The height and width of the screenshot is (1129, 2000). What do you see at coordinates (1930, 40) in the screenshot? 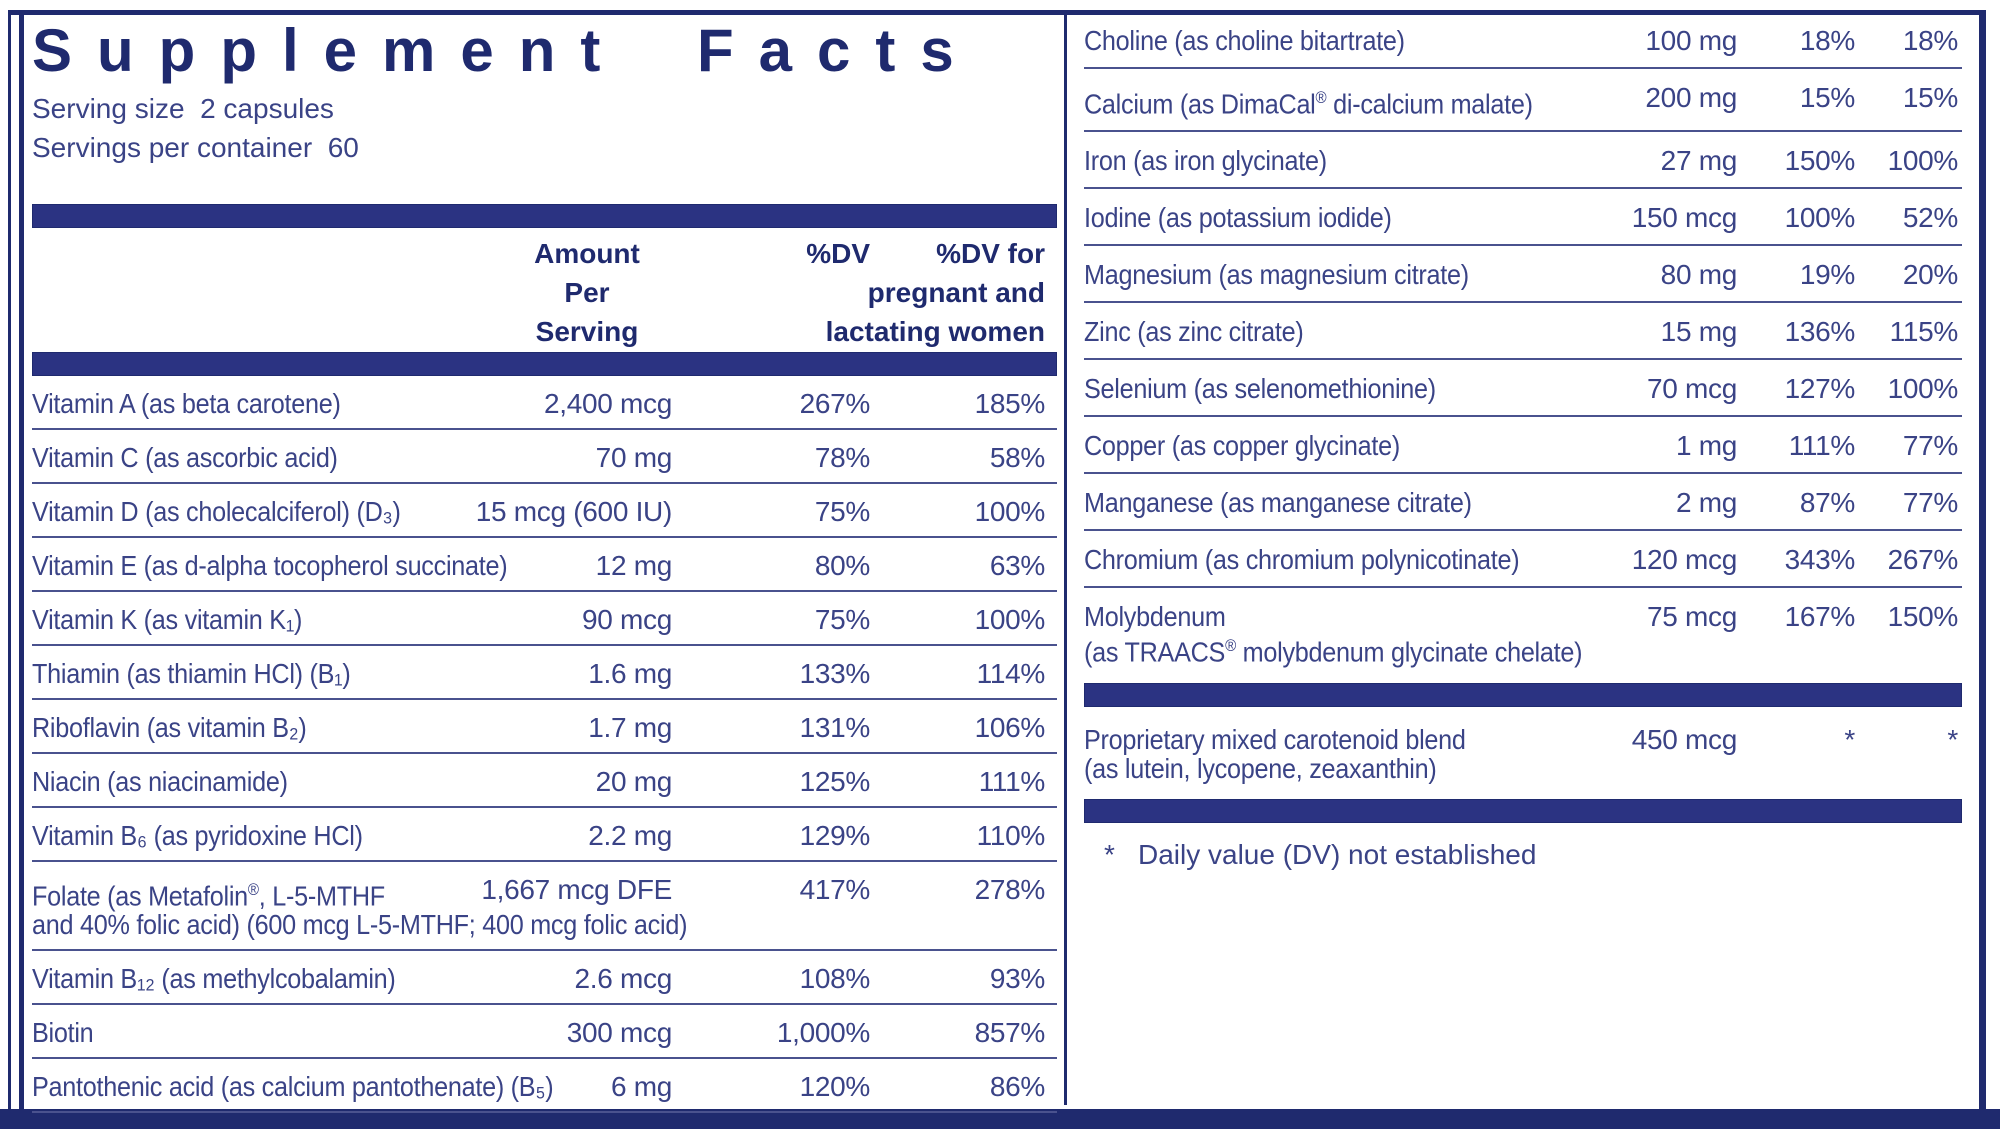
I see `pregnant-dv-value: 18%` at bounding box center [1930, 40].